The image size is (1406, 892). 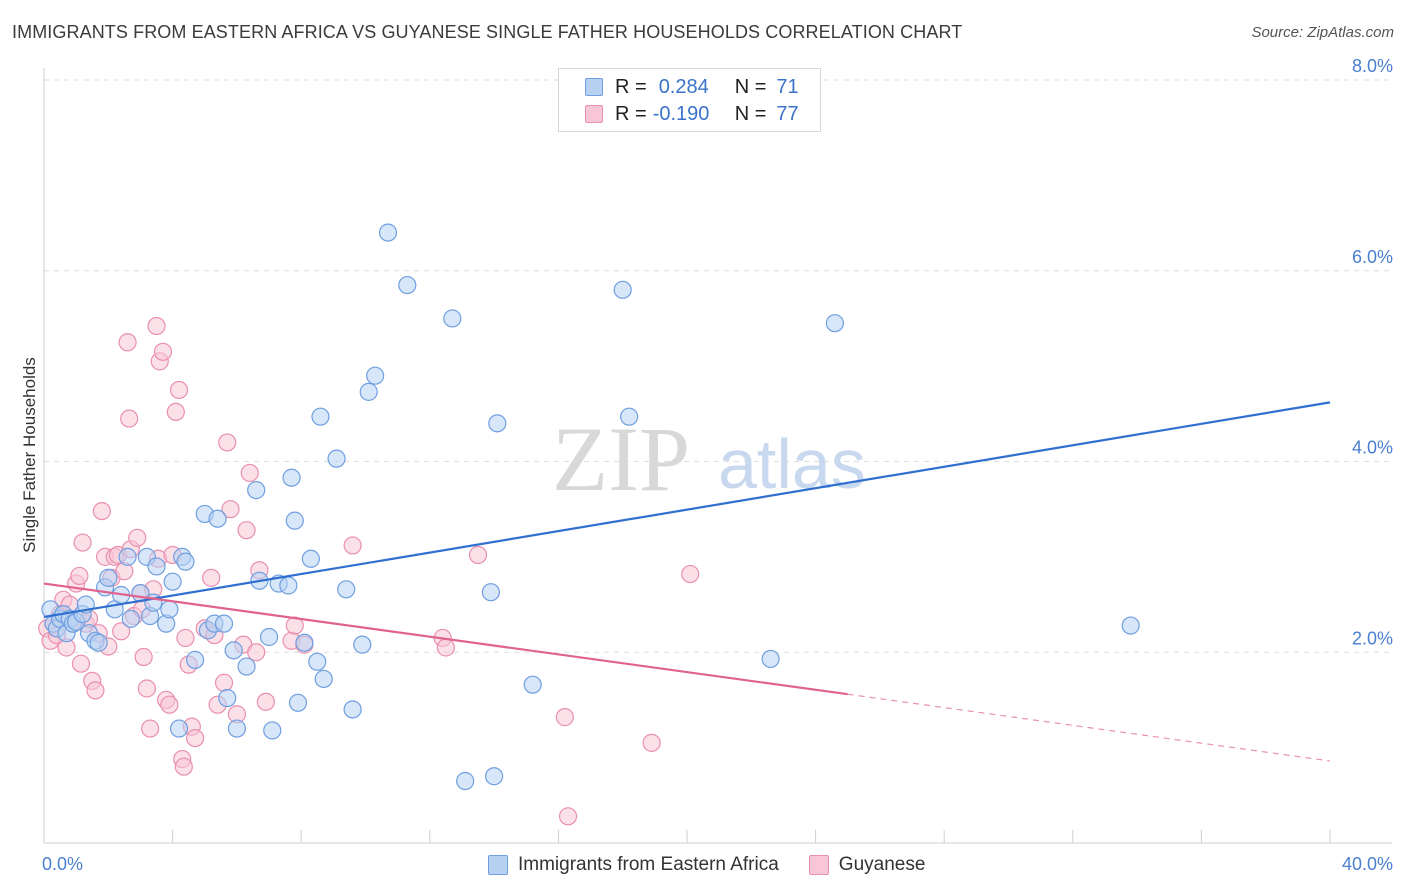 I want to click on watermark: ZIP atlas, so click(x=709, y=459).